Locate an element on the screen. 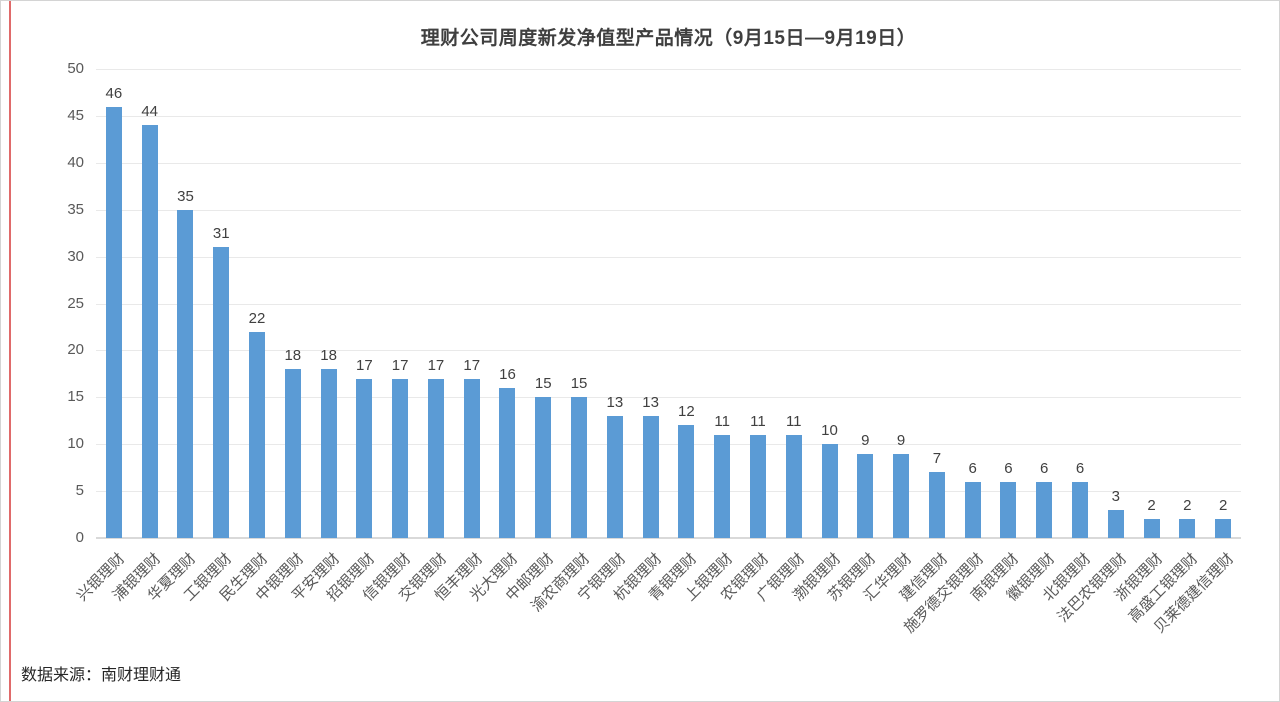 The height and width of the screenshot is (702, 1280). bar-兴银理财 is located at coordinates (113, 322).